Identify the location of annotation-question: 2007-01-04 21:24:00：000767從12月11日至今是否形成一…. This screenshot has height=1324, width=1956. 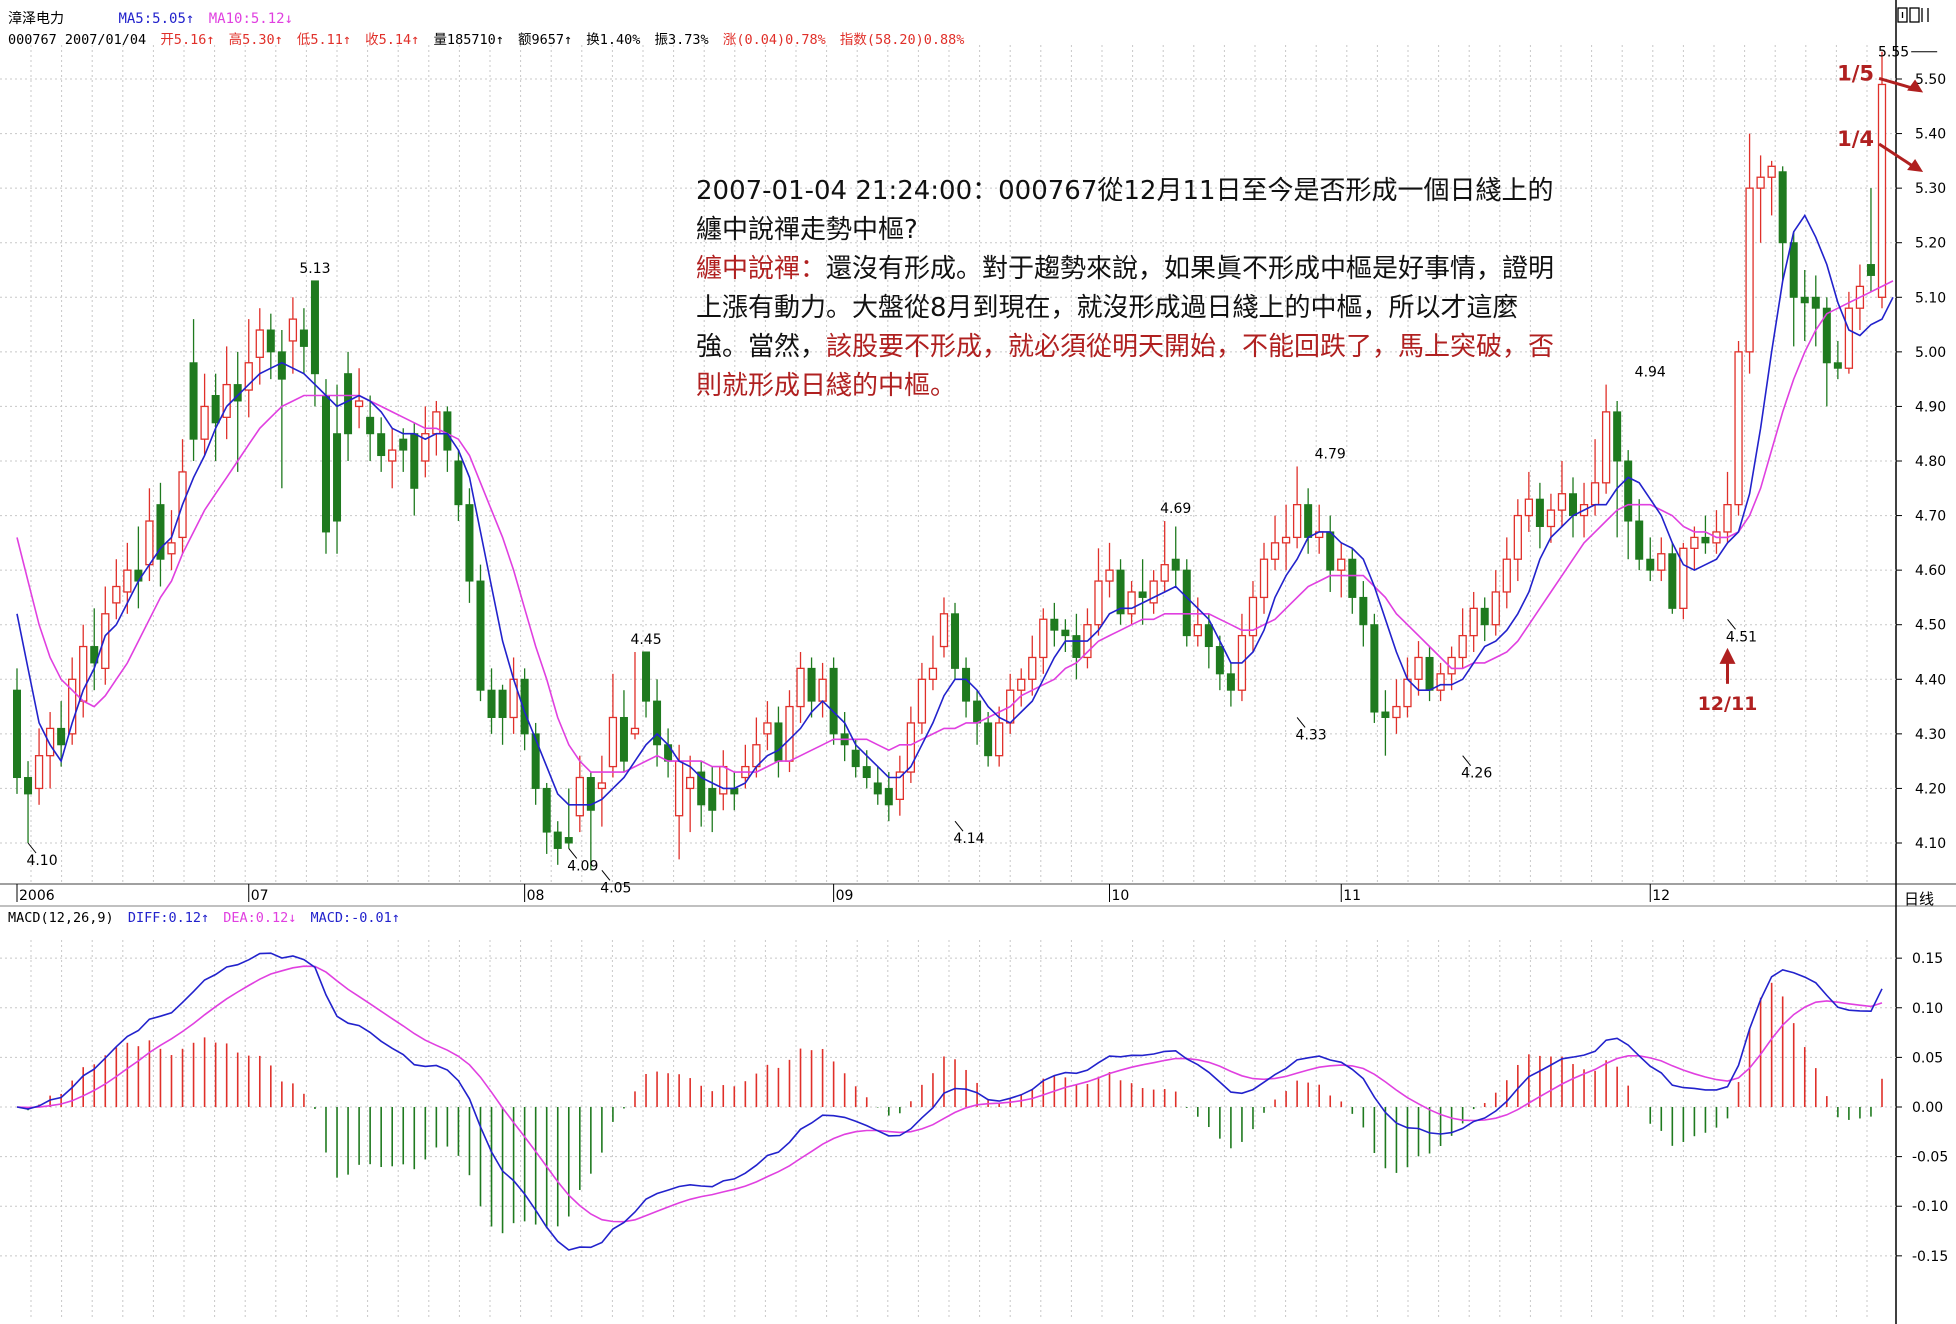
(1125, 210).